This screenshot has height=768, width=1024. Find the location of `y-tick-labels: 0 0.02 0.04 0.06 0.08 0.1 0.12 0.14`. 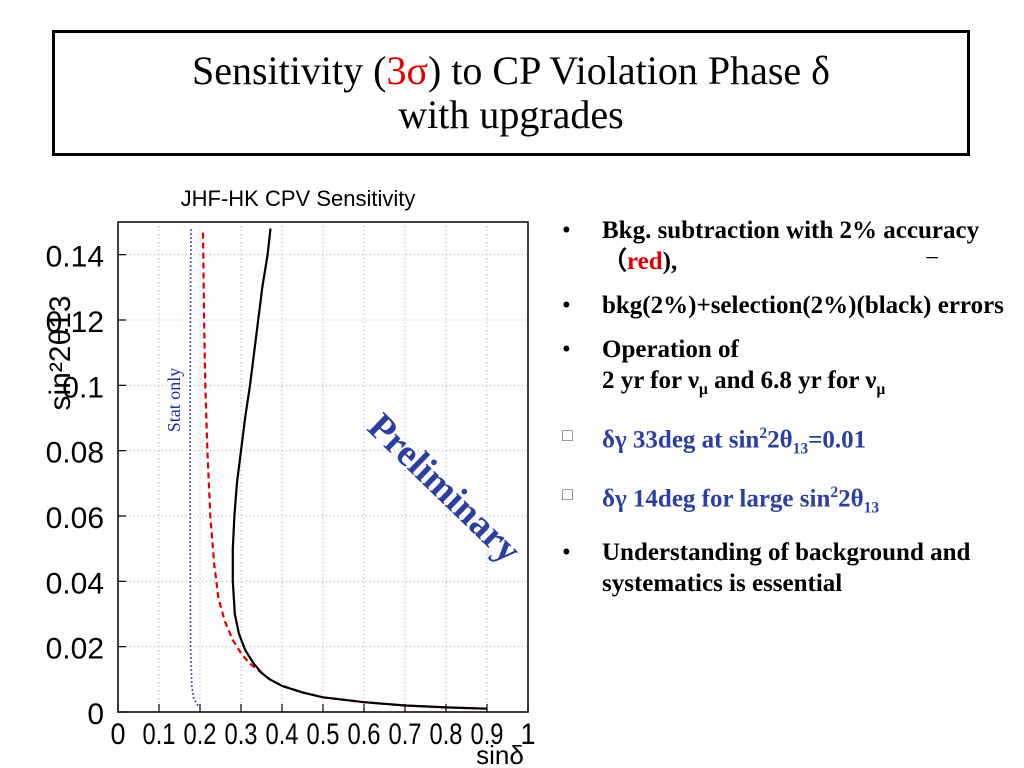

y-tick-labels: 0 0.02 0.04 0.06 0.08 0.1 0.12 0.14 is located at coordinates (86, 486).